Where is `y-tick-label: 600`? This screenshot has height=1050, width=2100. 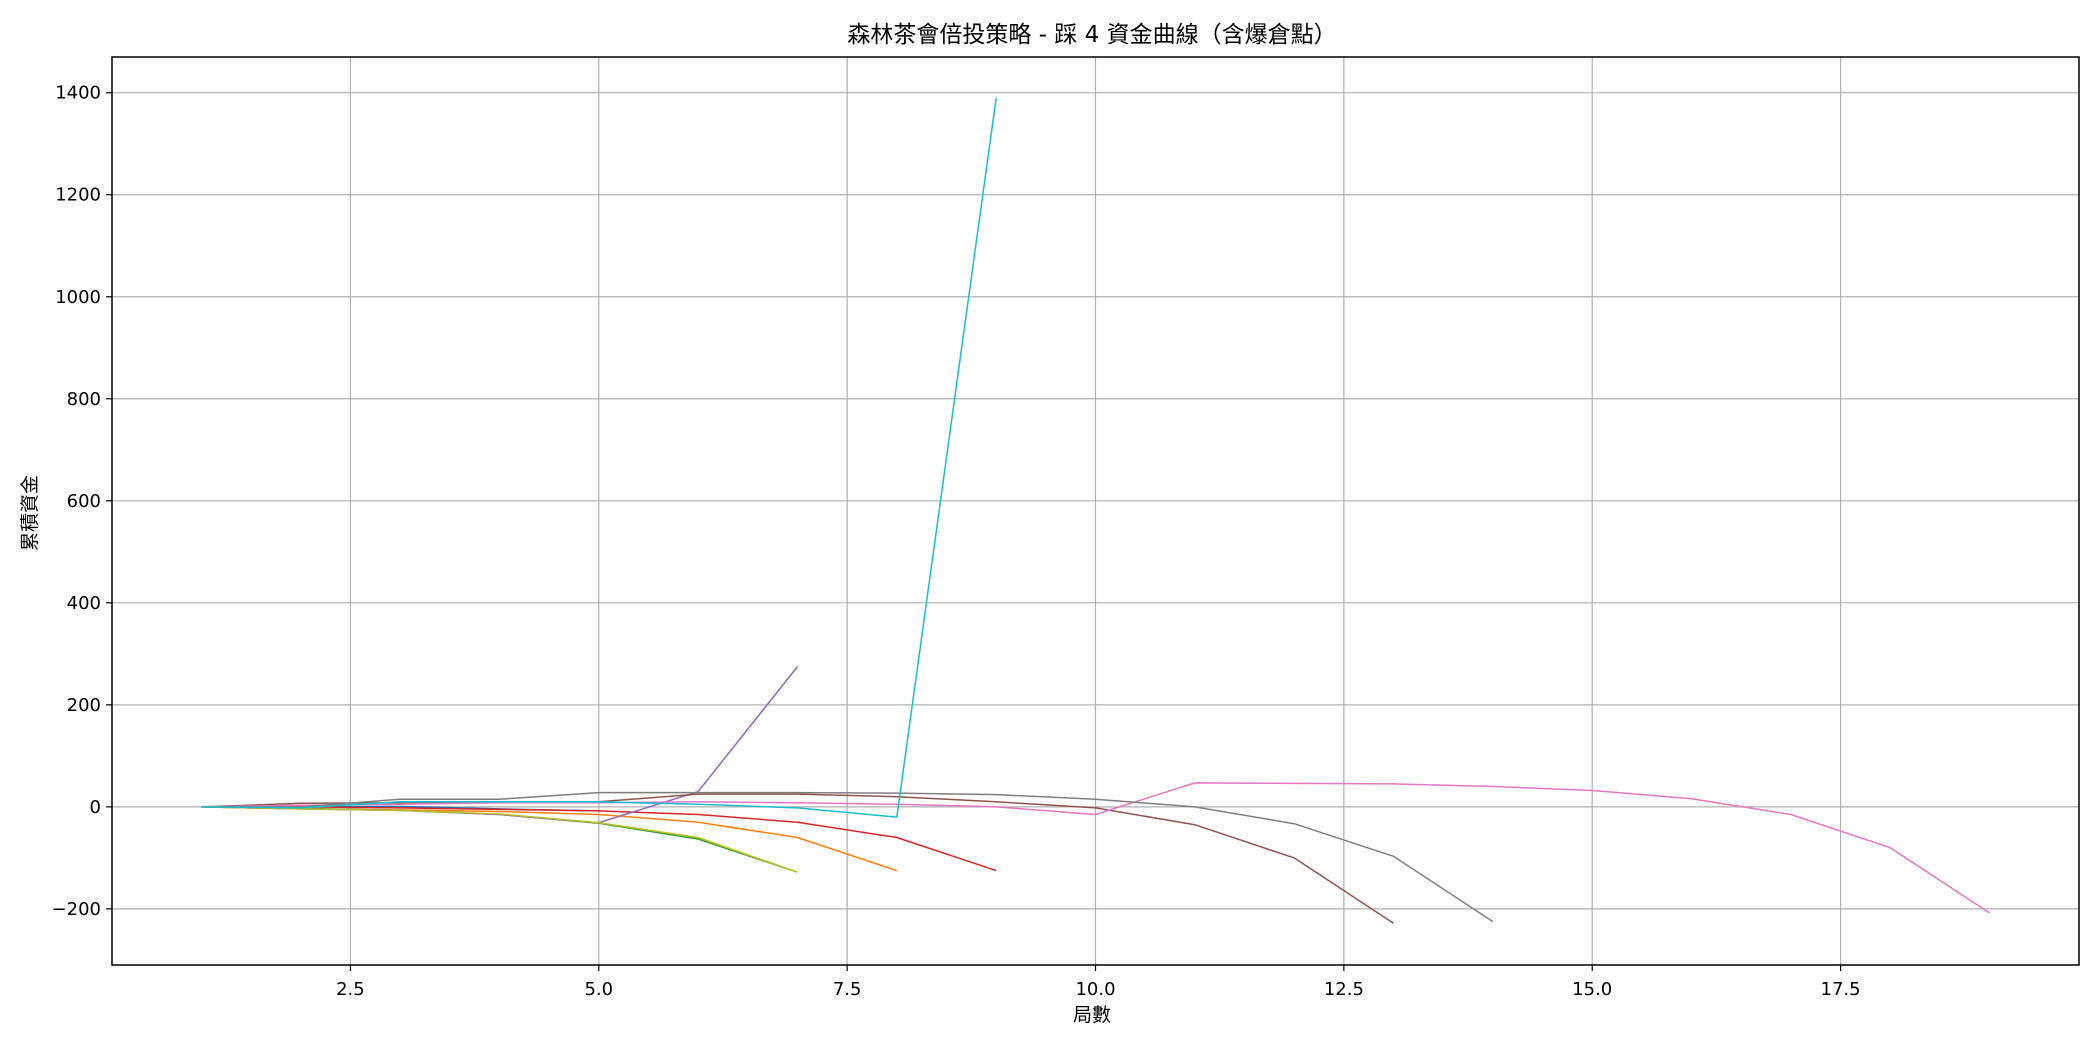 y-tick-label: 600 is located at coordinates (84, 501).